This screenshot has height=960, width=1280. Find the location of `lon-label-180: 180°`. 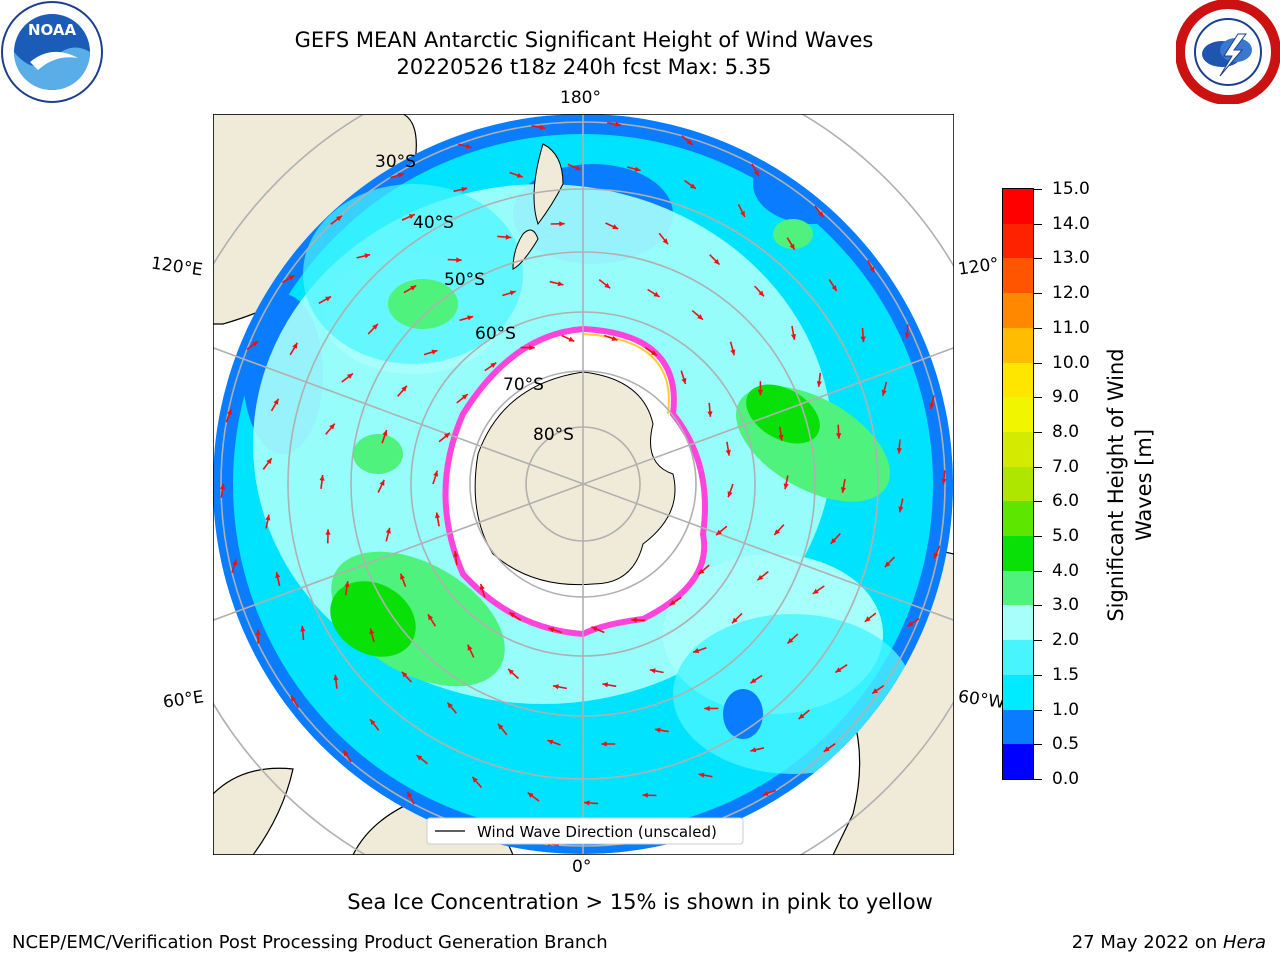

lon-label-180: 180° is located at coordinates (580, 98).